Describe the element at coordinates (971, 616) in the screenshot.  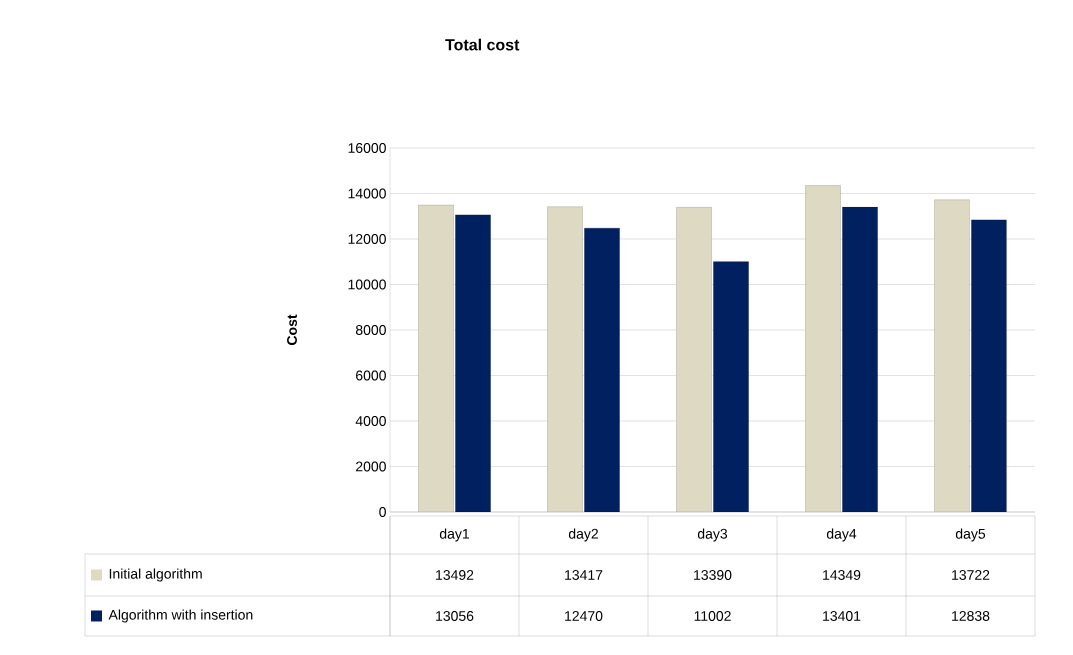
I see `data-label: 12838` at that location.